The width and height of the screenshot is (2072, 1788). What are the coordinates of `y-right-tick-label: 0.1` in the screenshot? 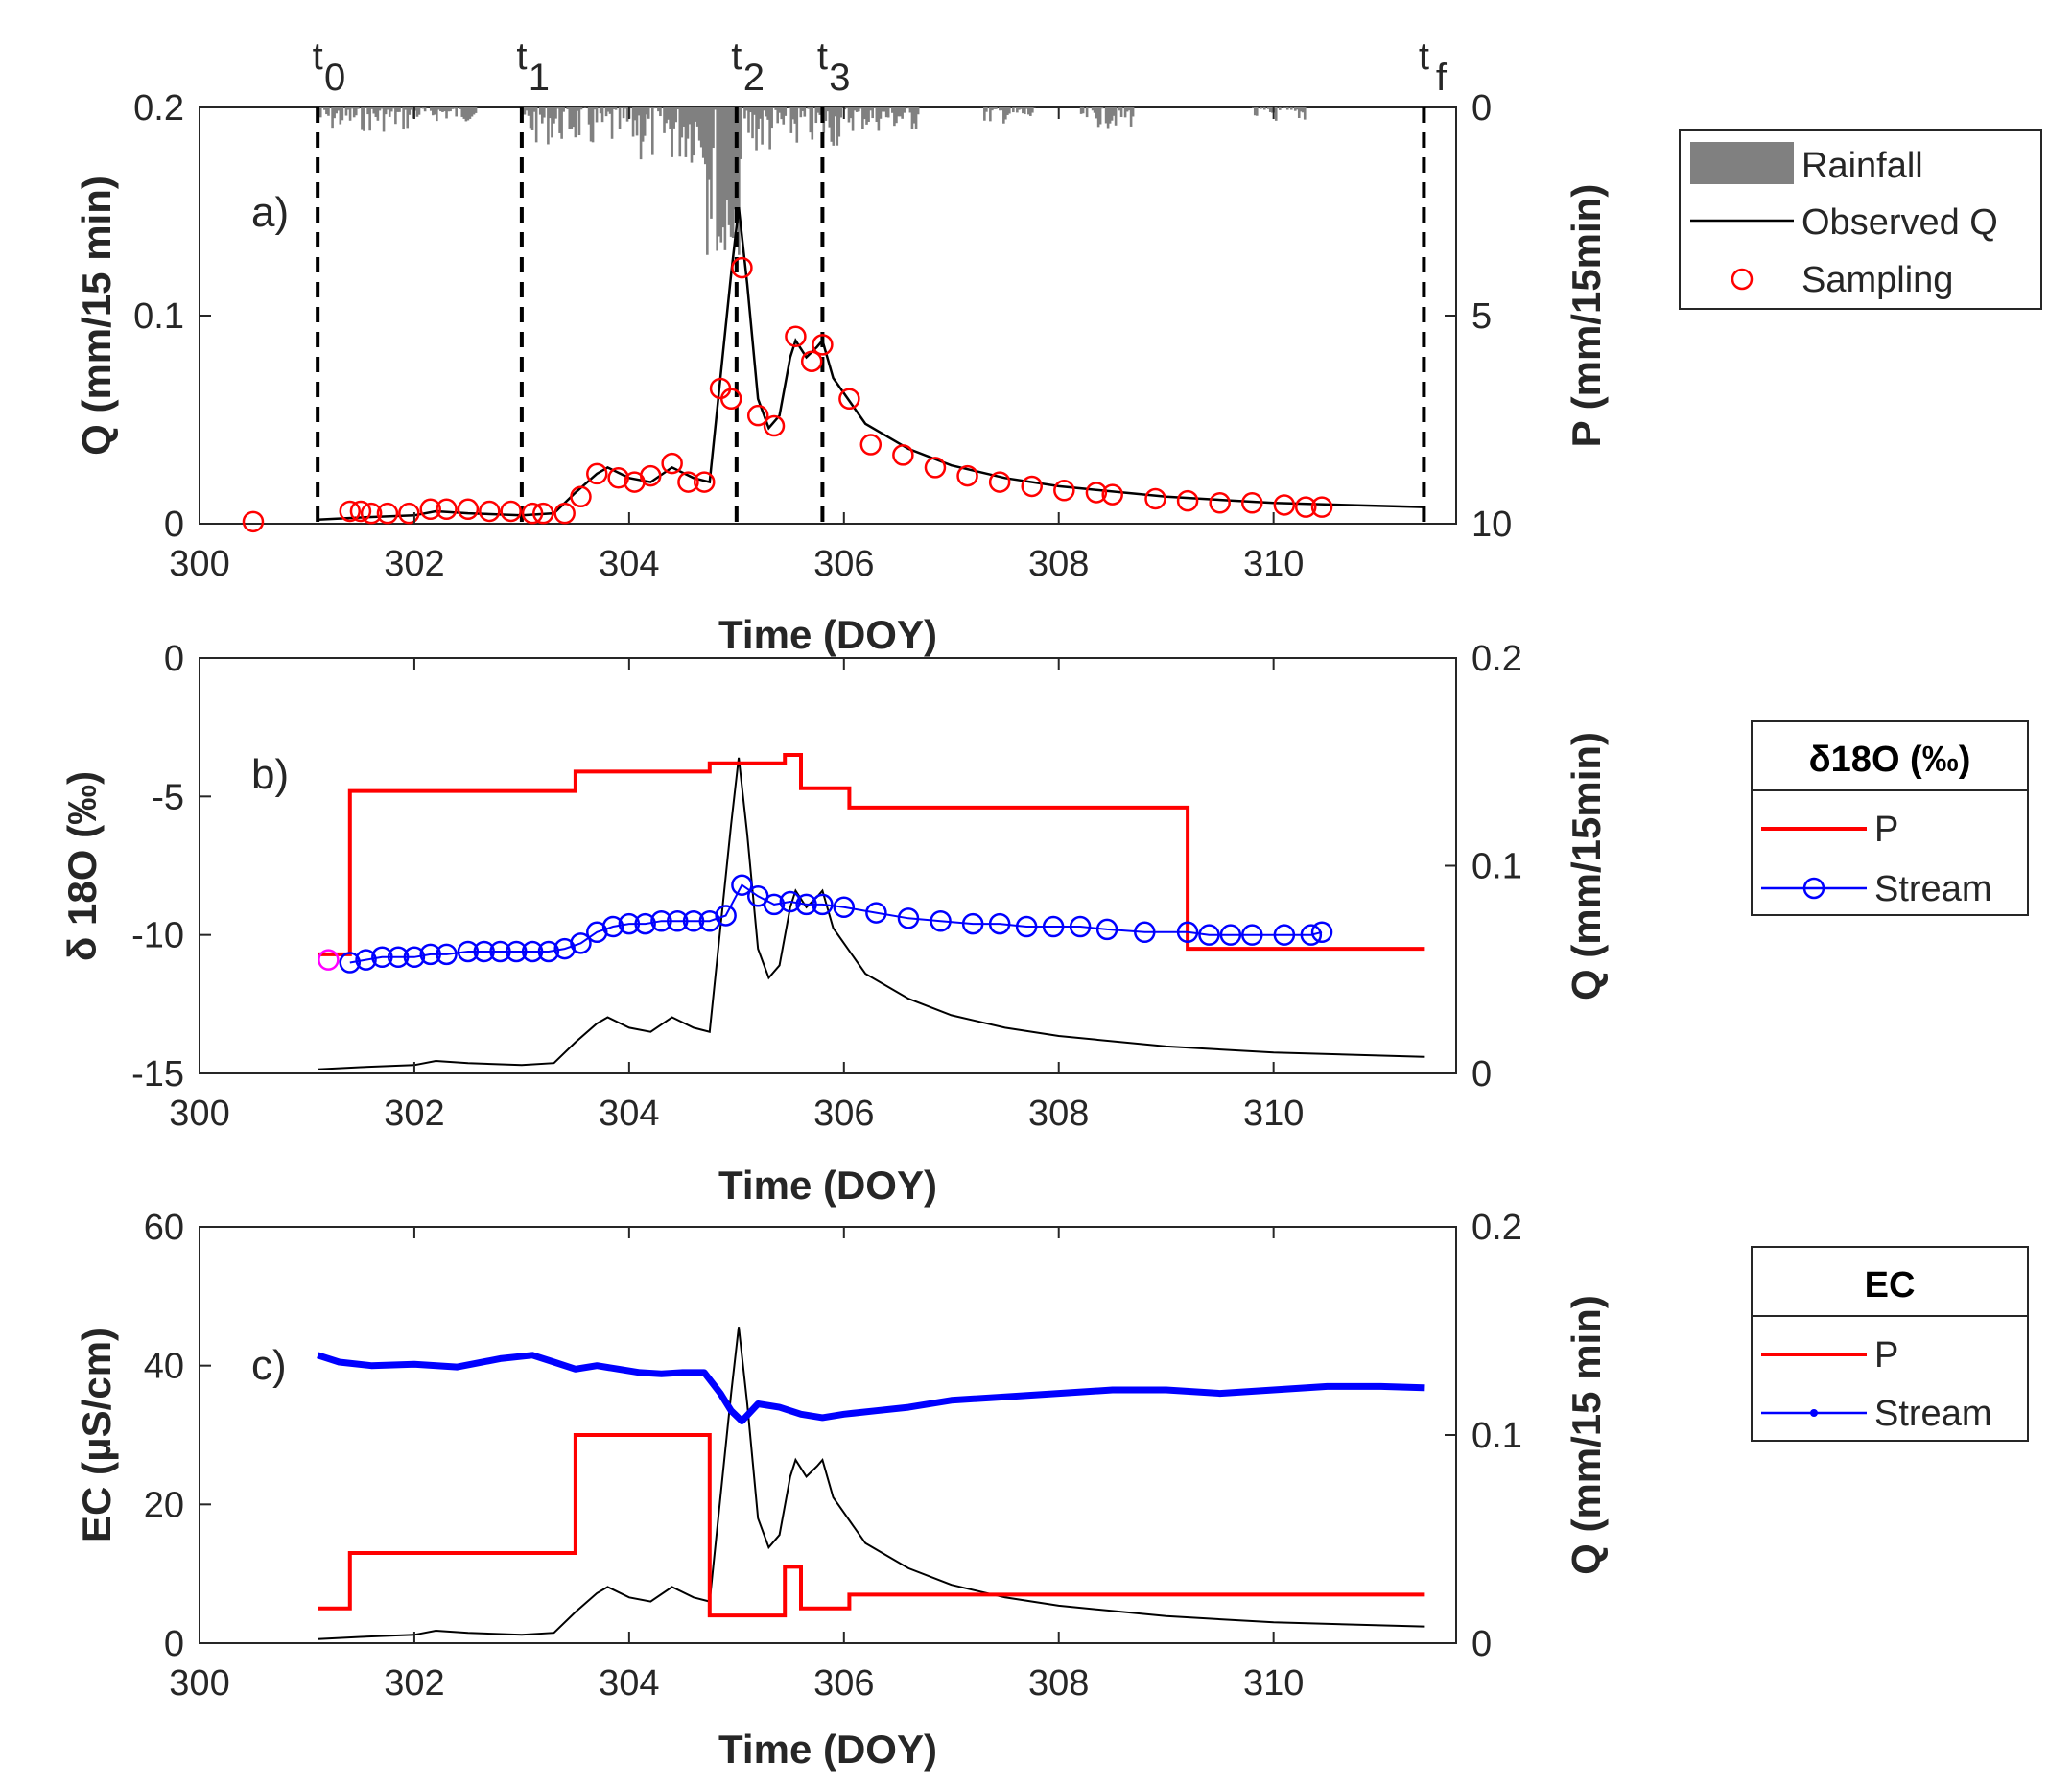 It's located at (1497, 867).